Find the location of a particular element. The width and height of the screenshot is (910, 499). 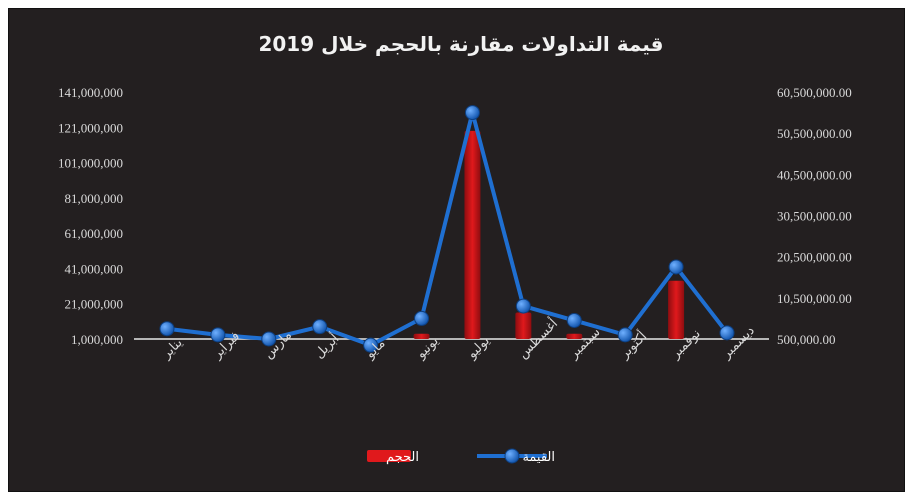

legend-label-volume: الحجم is located at coordinates (402, 457).